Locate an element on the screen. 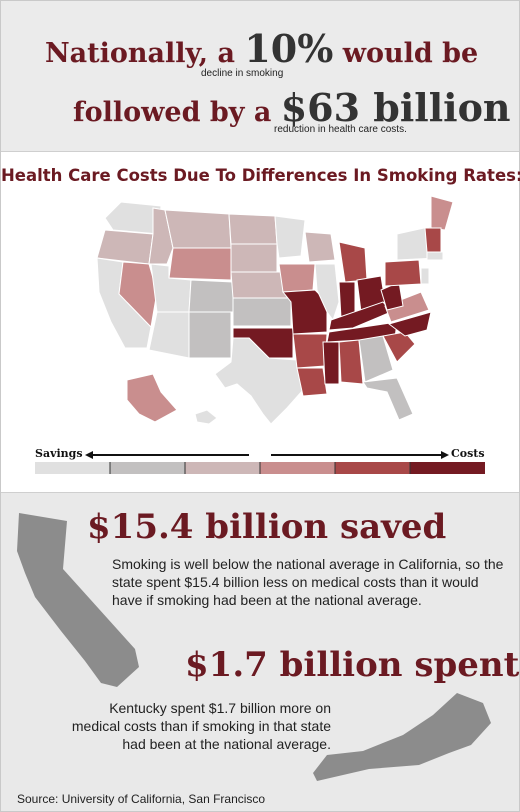  decline-caption: decline in smoking is located at coordinates (242, 73).